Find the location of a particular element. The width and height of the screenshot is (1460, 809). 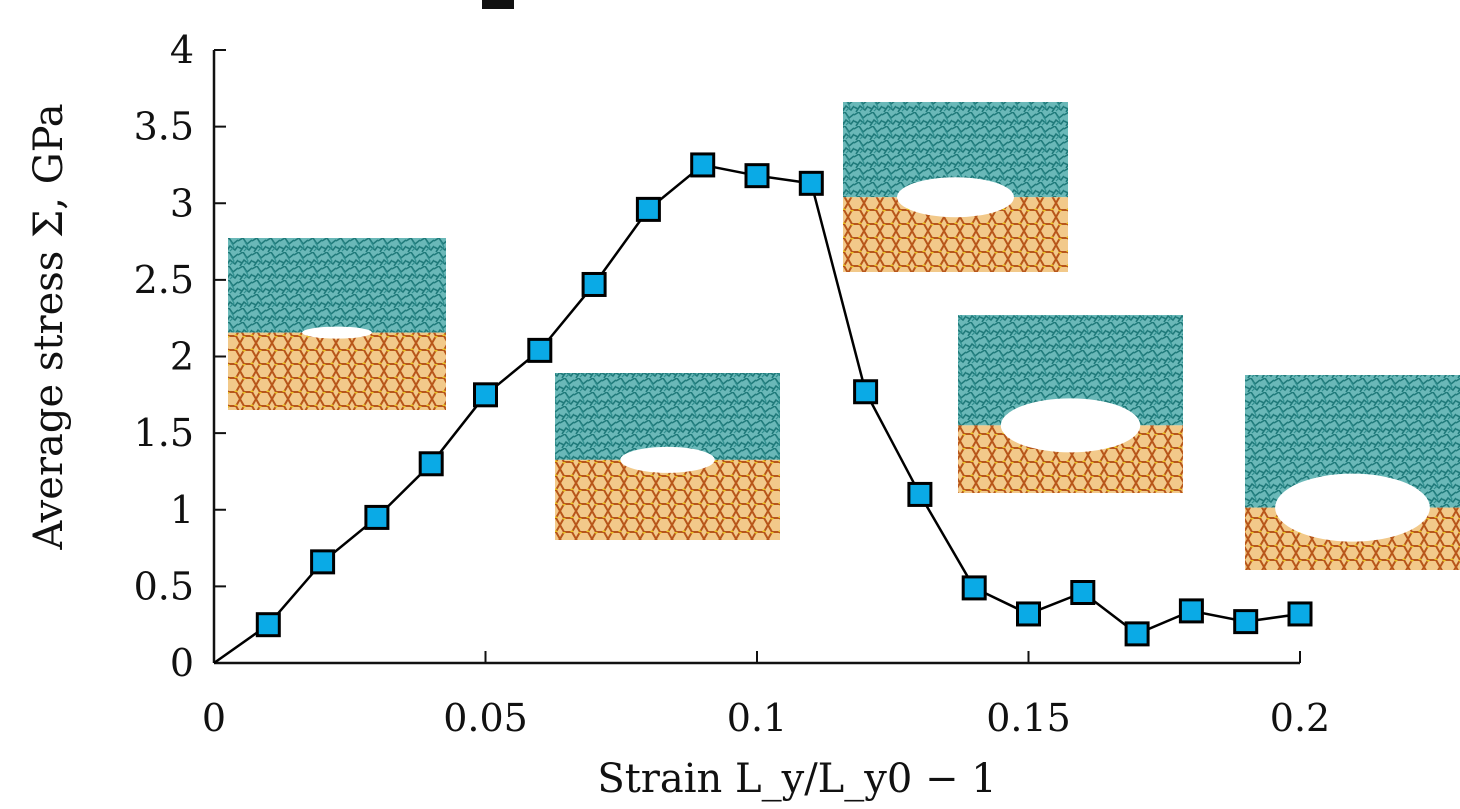

y-tick-label: 0 is located at coordinates (182, 663).